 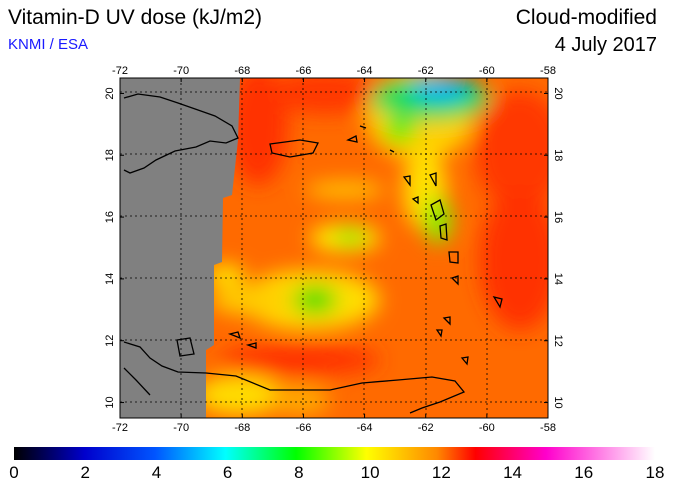 What do you see at coordinates (156, 472) in the screenshot?
I see `colorbar-label: 4` at bounding box center [156, 472].